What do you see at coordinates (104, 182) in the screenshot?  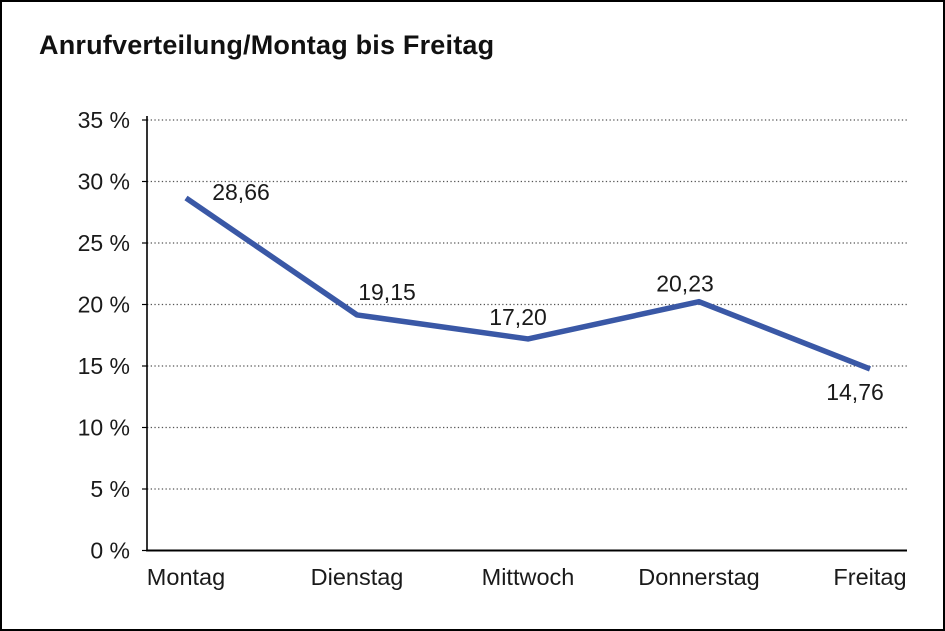 I see `y-axis-tick-label: 30 %` at bounding box center [104, 182].